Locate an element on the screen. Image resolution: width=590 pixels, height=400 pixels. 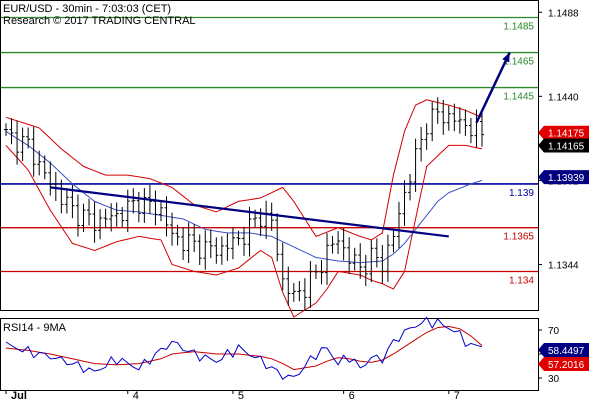
forecast-arrow-head is located at coordinates (506, 57).